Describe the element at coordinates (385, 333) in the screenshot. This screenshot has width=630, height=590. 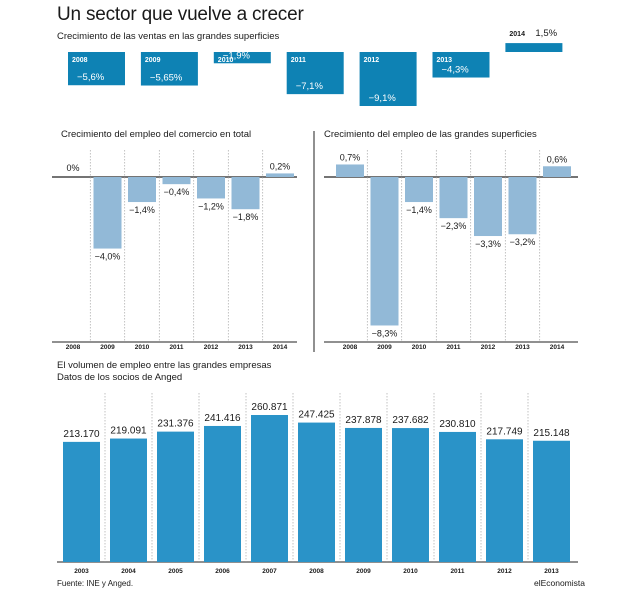
I see `bar-value-label: −8,3%` at that location.